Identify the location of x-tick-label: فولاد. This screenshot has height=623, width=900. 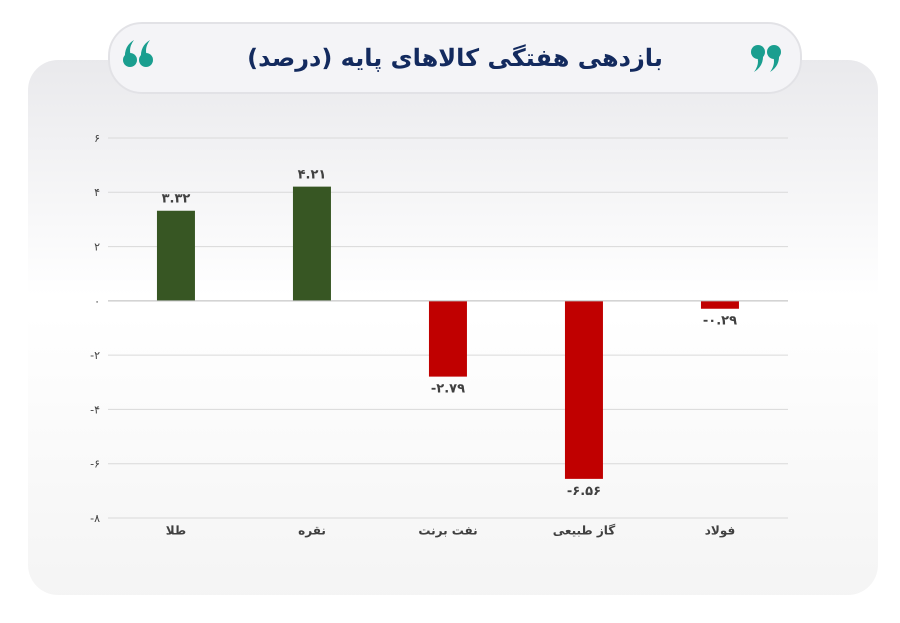
(720, 531).